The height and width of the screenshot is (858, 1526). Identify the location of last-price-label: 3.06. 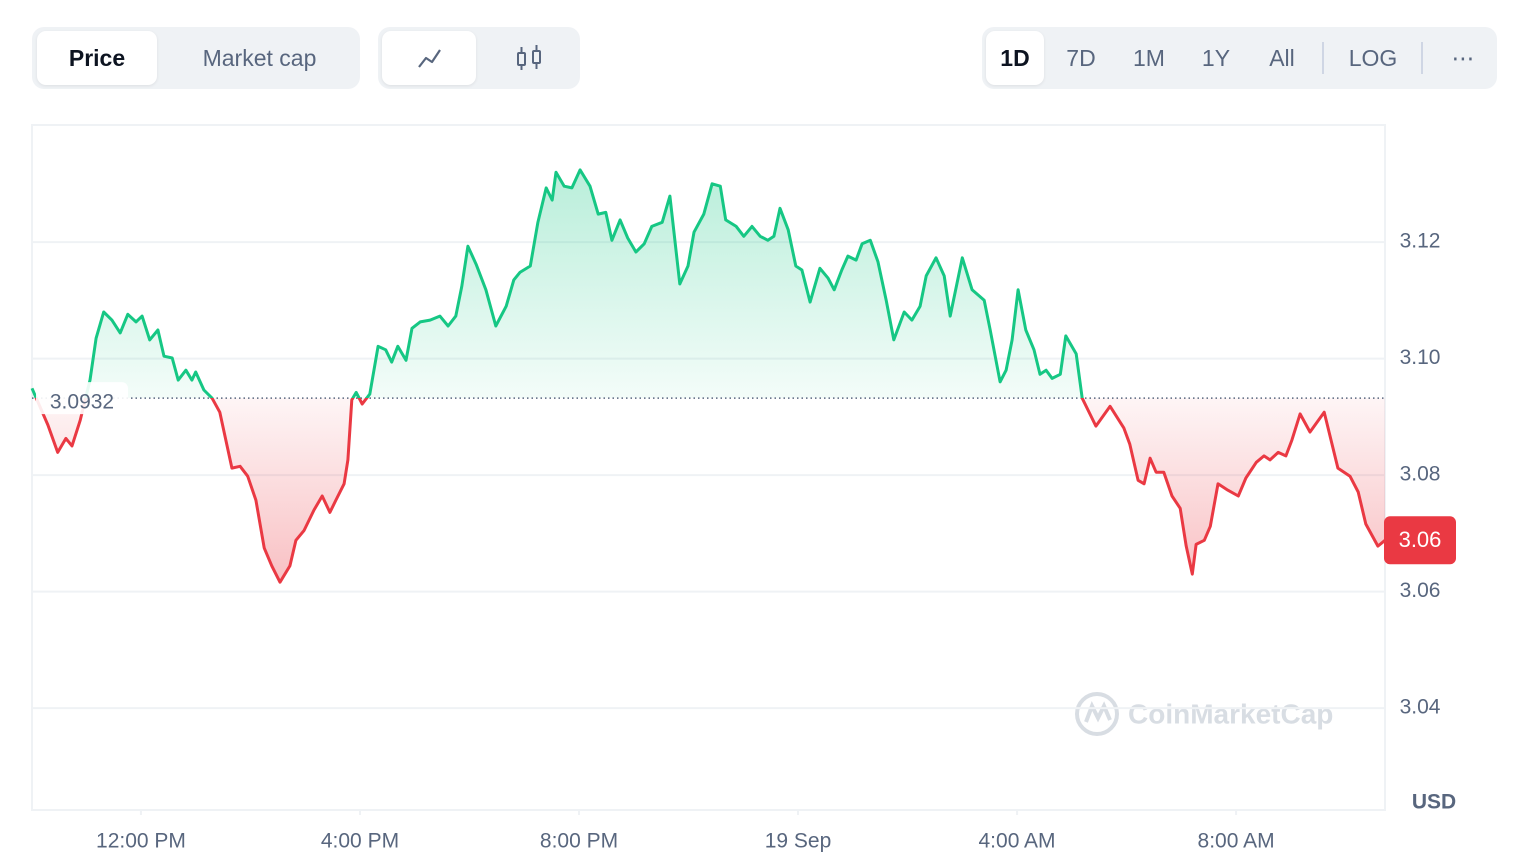
(1420, 539).